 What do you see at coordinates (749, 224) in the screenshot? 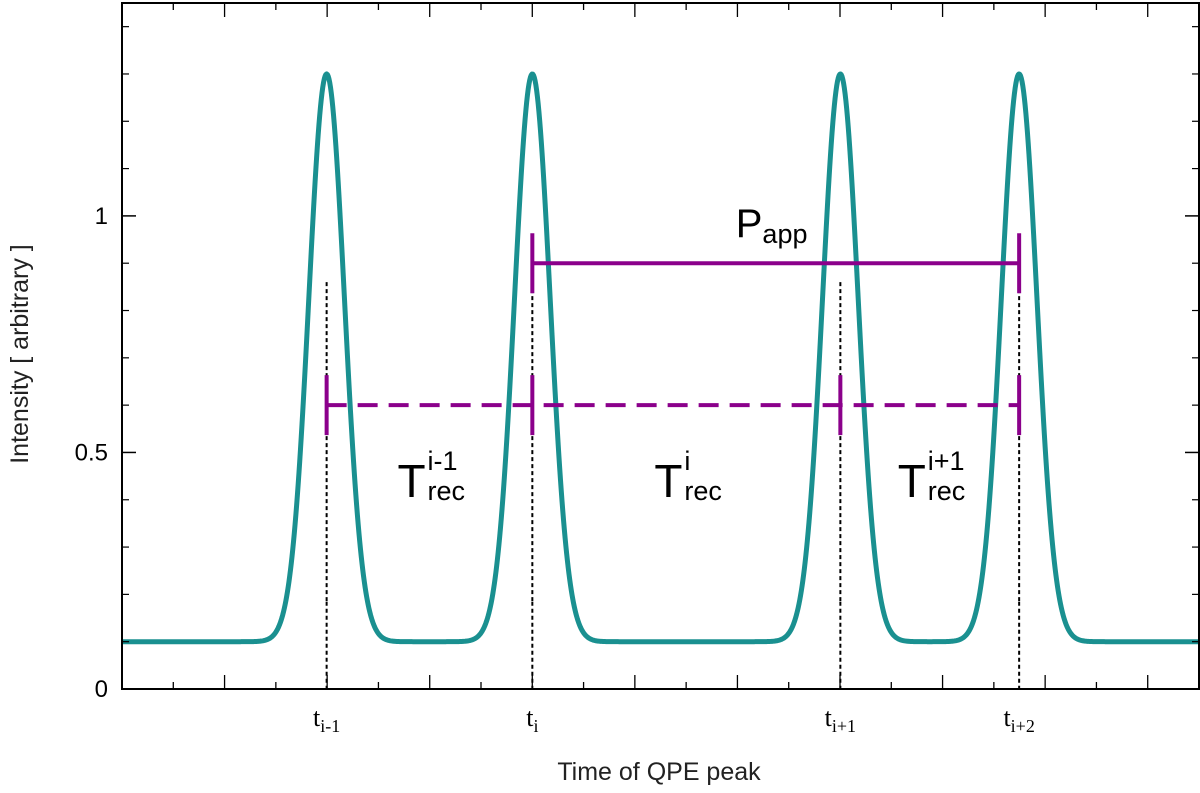
I see `period-label-base: P` at bounding box center [749, 224].